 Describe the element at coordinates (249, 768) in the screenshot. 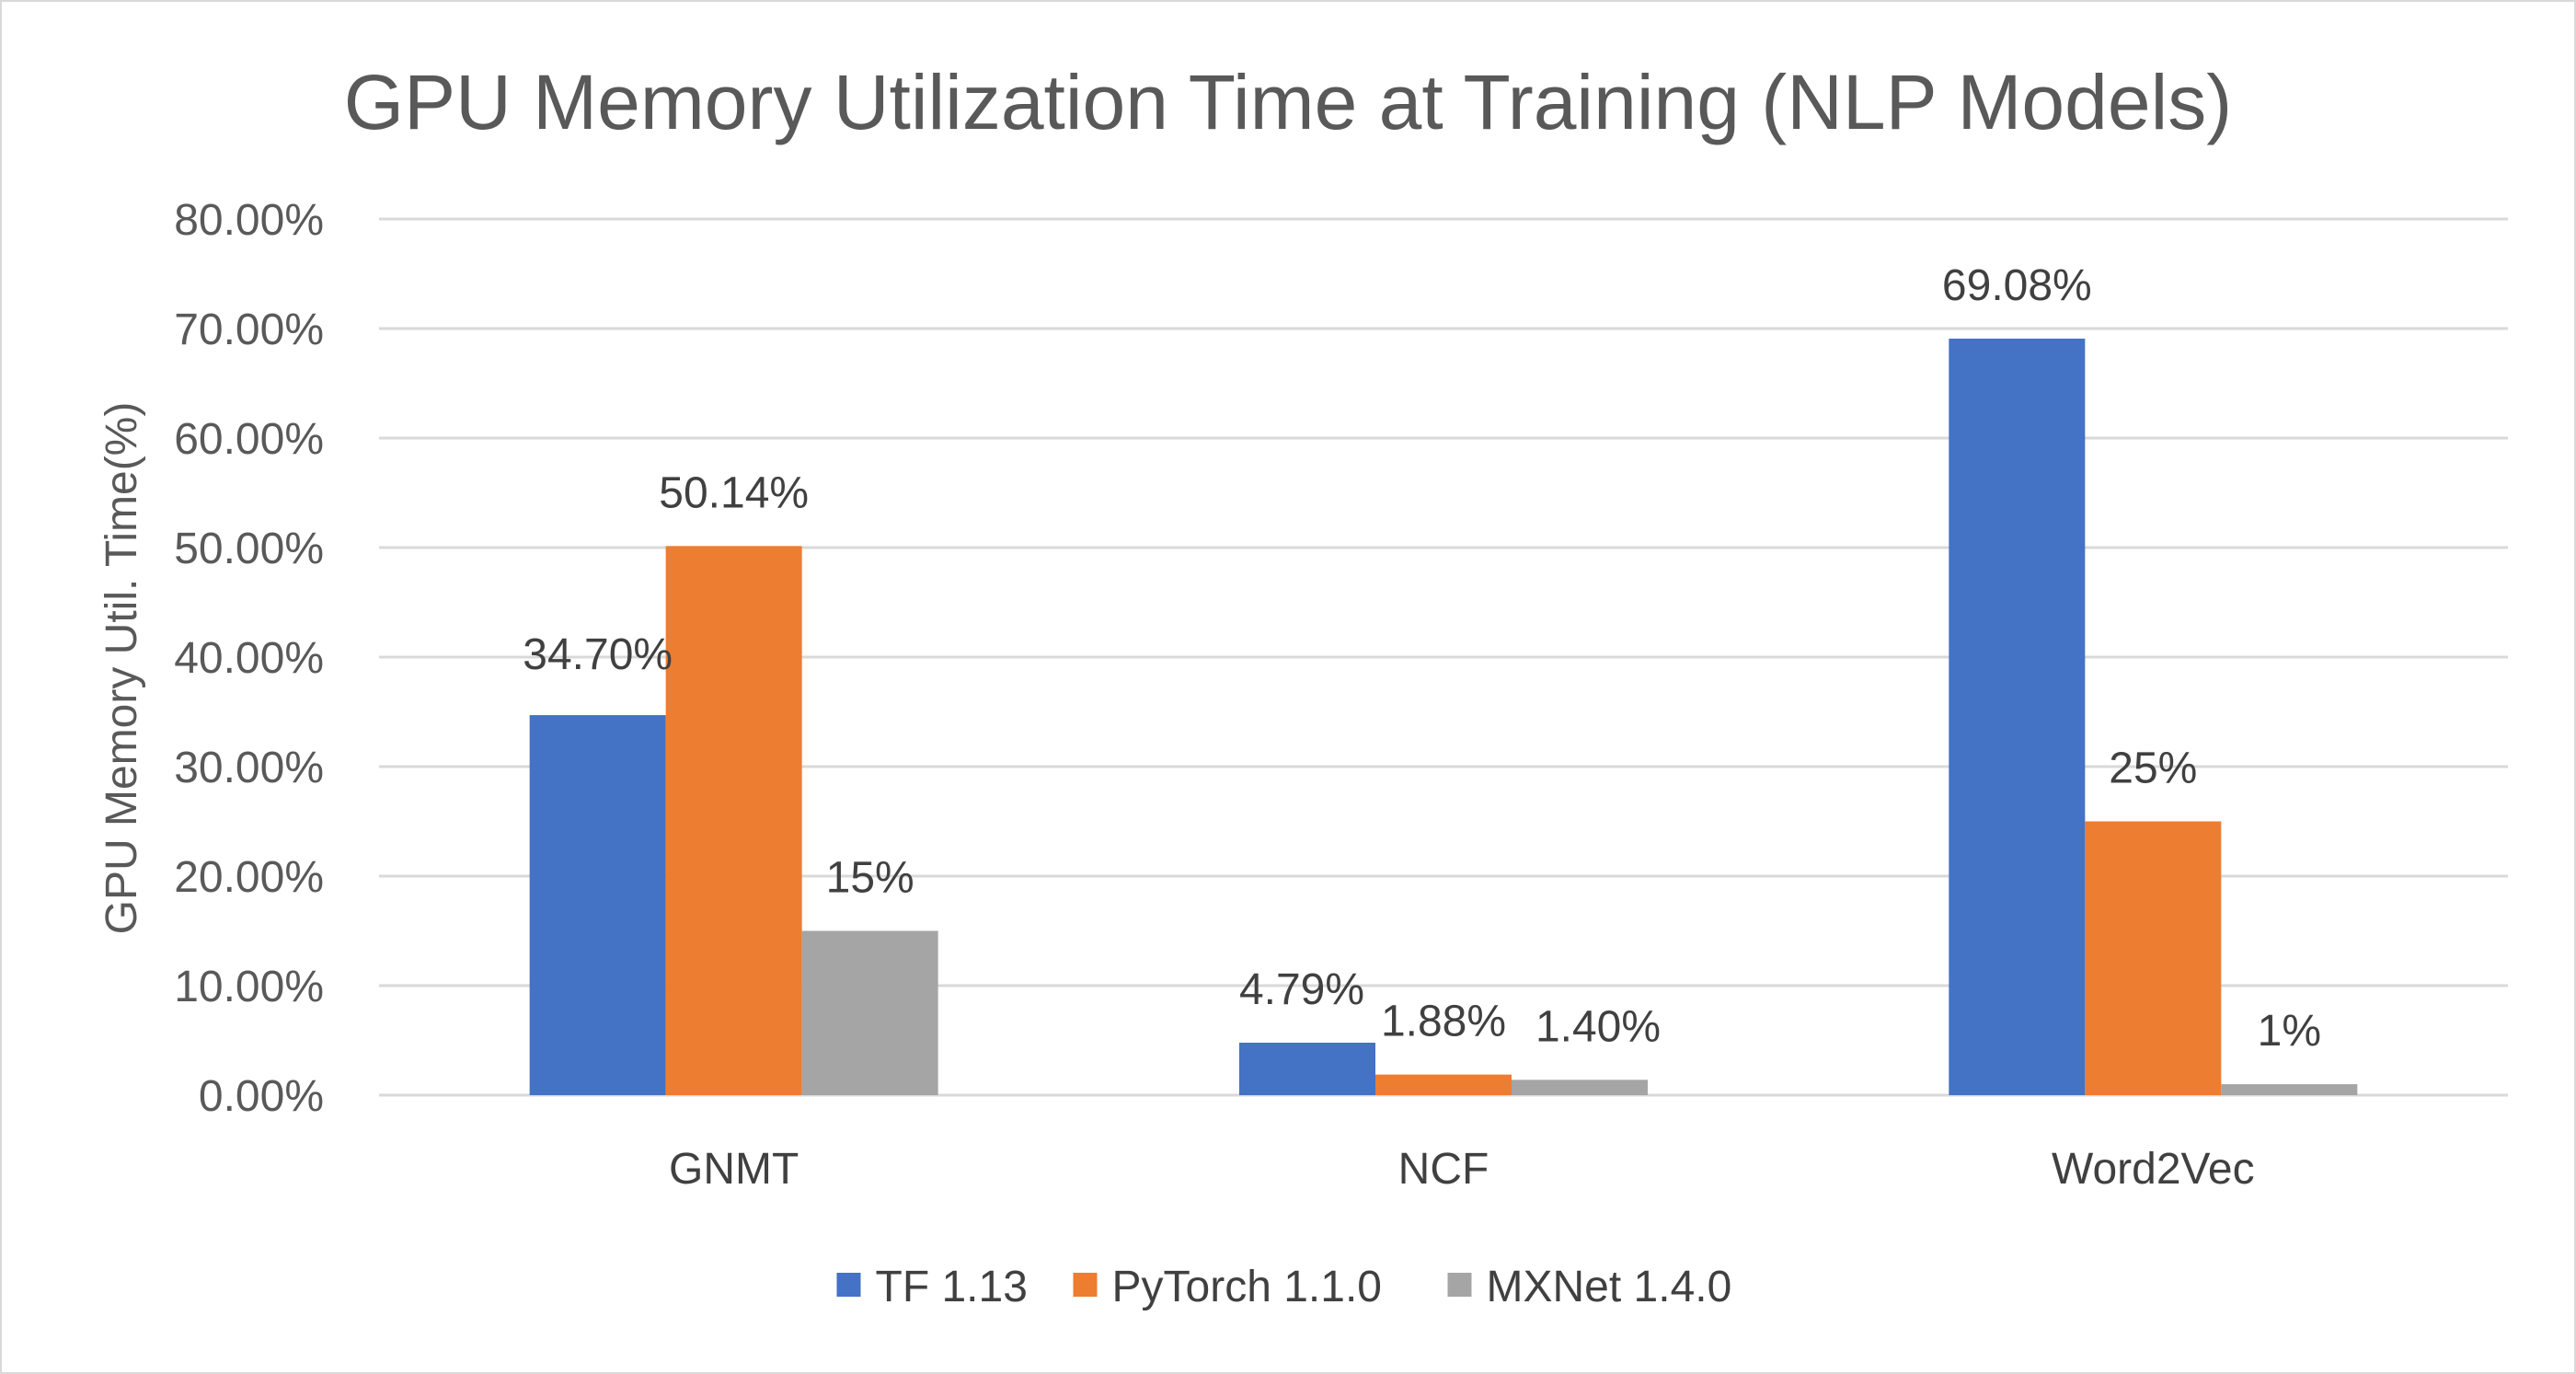

I see `y-tick-label: 30.00%` at that location.